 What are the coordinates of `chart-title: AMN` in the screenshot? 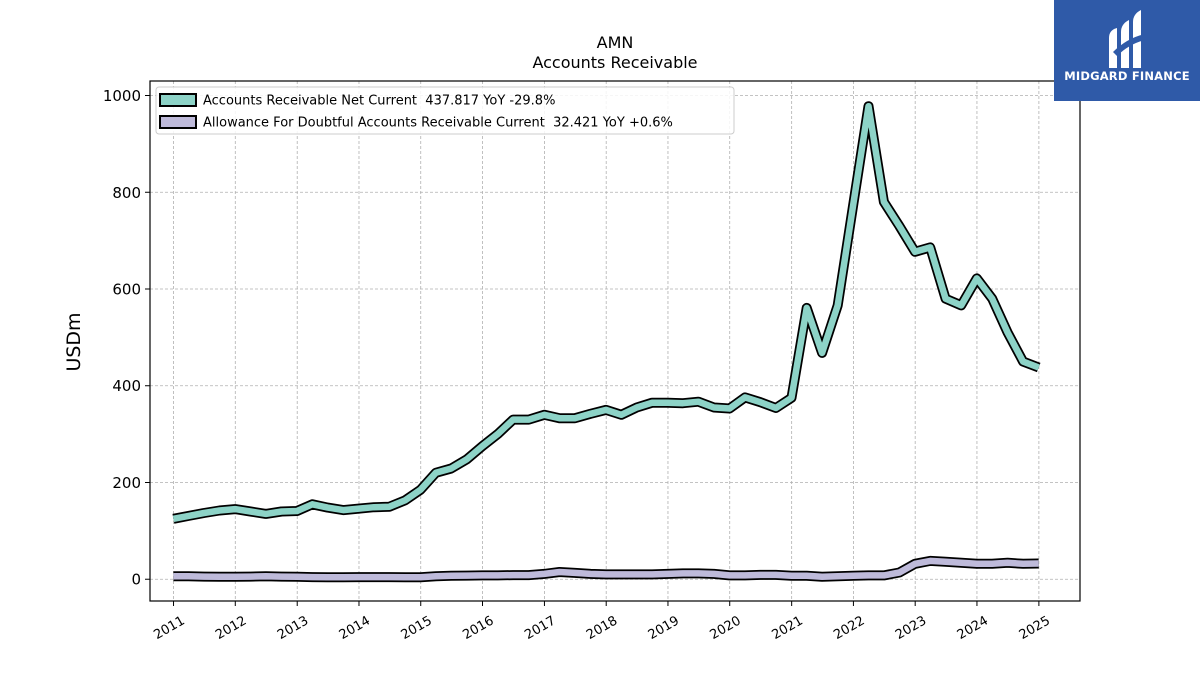 It's located at (615, 42).